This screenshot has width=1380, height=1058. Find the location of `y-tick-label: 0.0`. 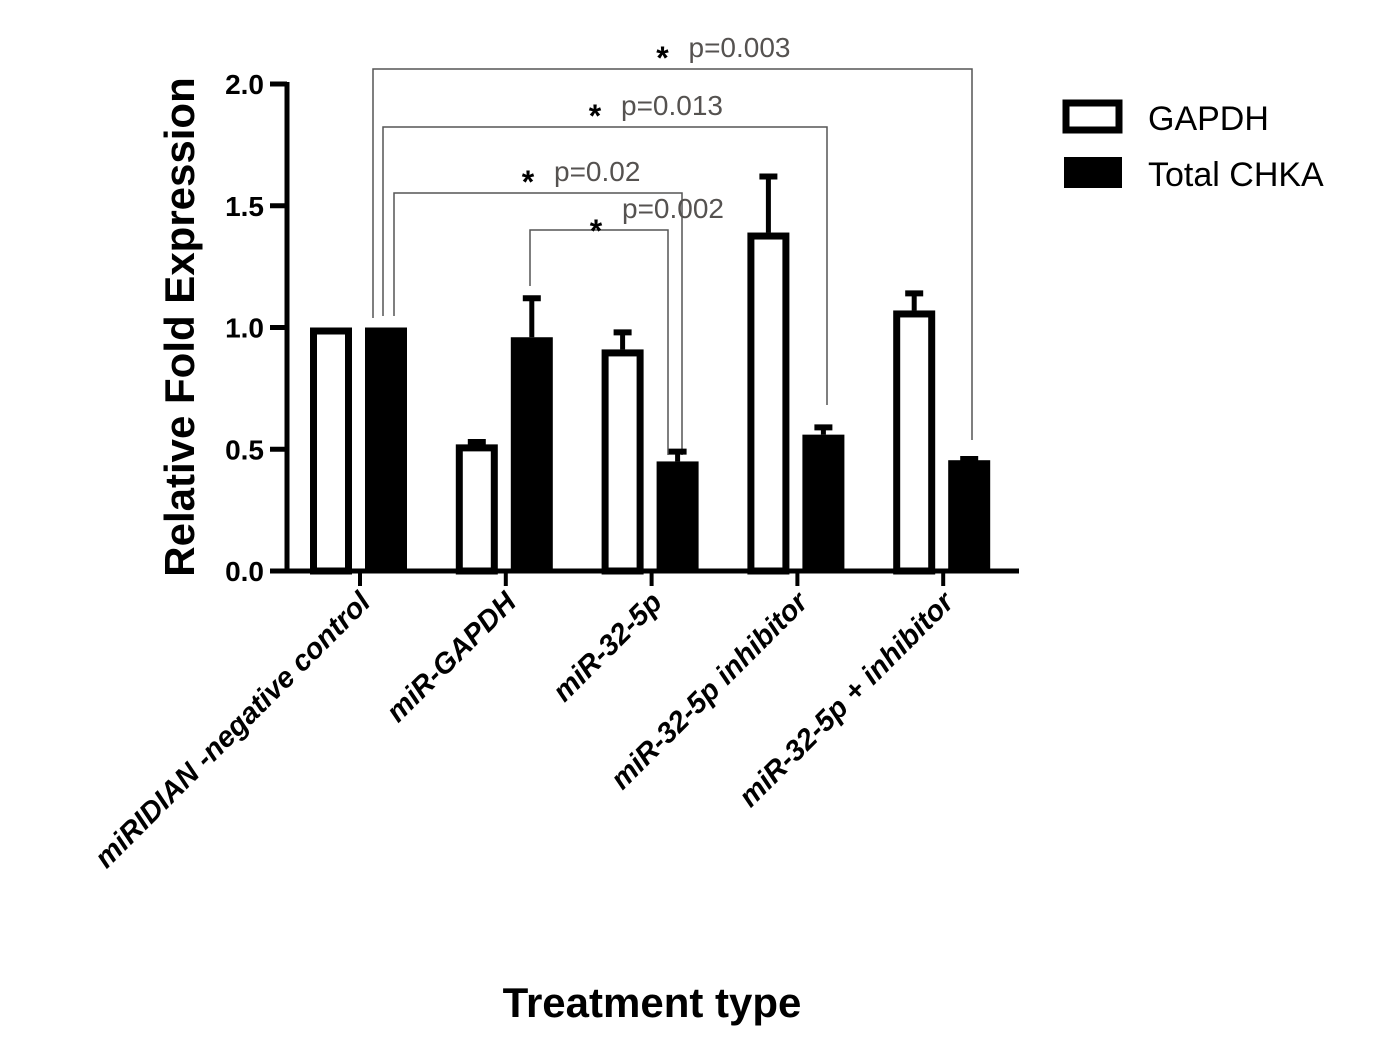

y-tick-label: 0.0 is located at coordinates (244, 571).